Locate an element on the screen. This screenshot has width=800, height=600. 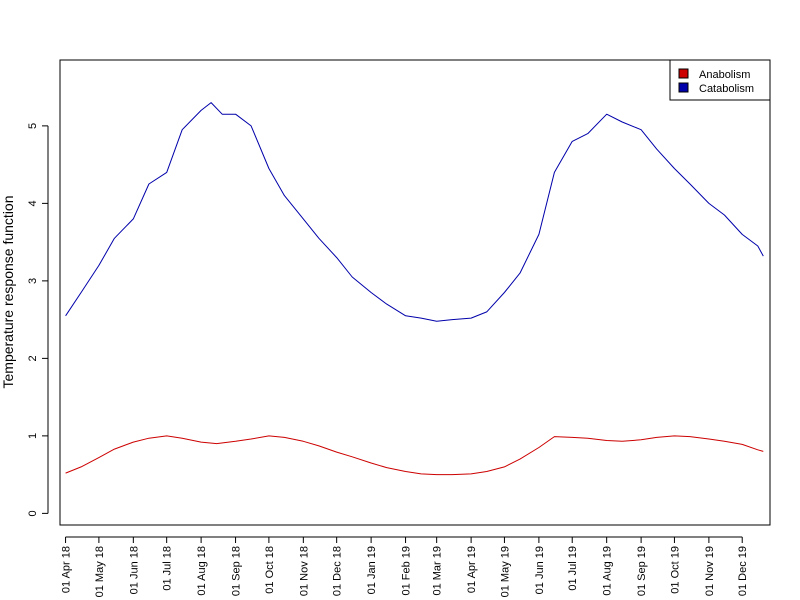
x-tick-label: 01 Dec 18 is located at coordinates (338, 571).